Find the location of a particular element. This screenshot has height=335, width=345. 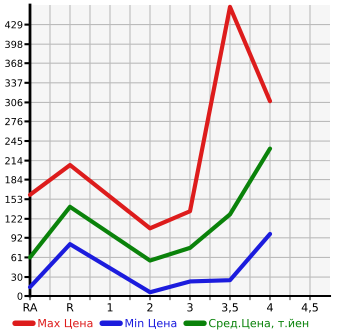

y-tick-label: 92 is located at coordinates (16, 238).